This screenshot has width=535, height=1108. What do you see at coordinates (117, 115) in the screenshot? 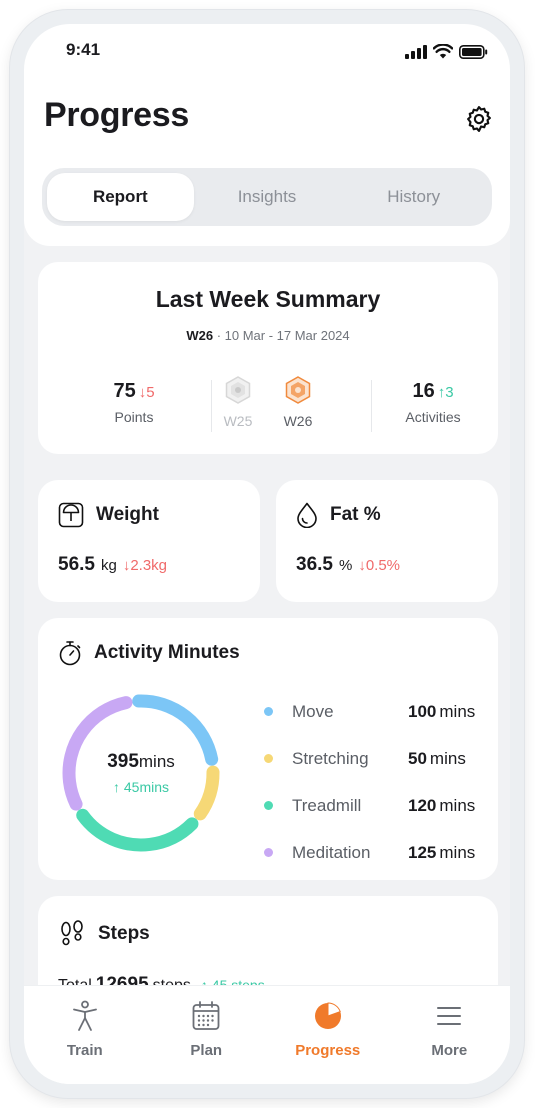
I see `page-title: Progress` at bounding box center [117, 115].